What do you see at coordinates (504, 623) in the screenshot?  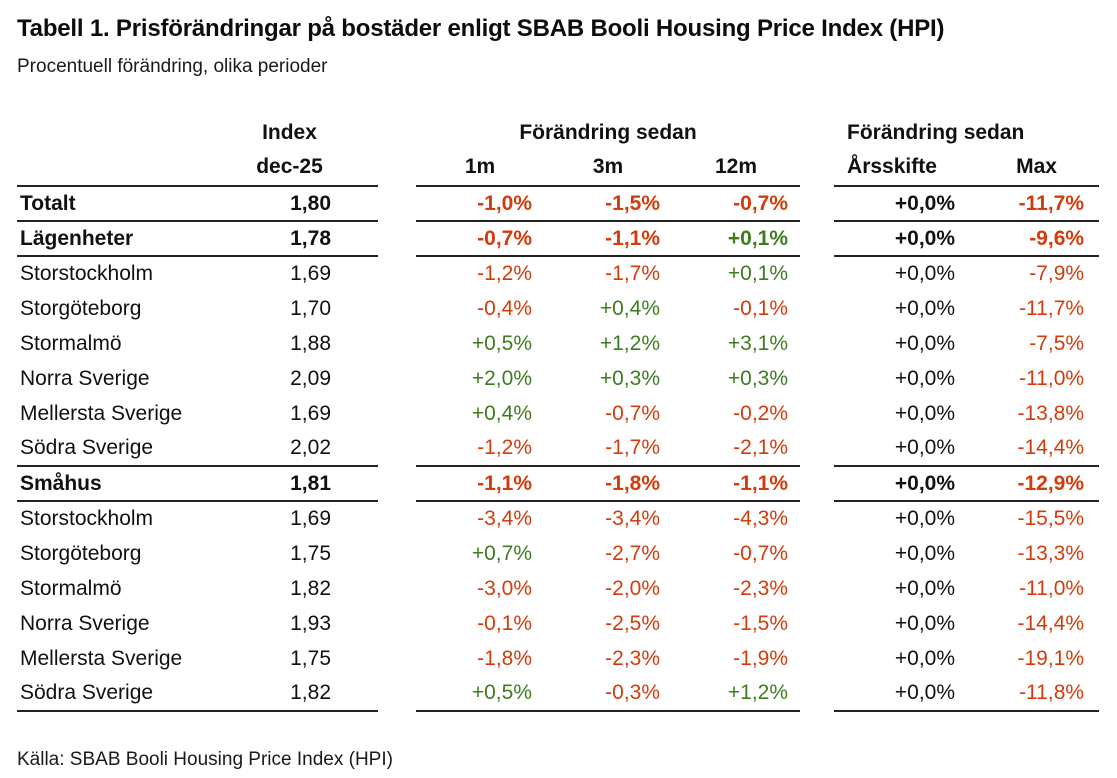 I see `change-1m-cell: -0,1%` at bounding box center [504, 623].